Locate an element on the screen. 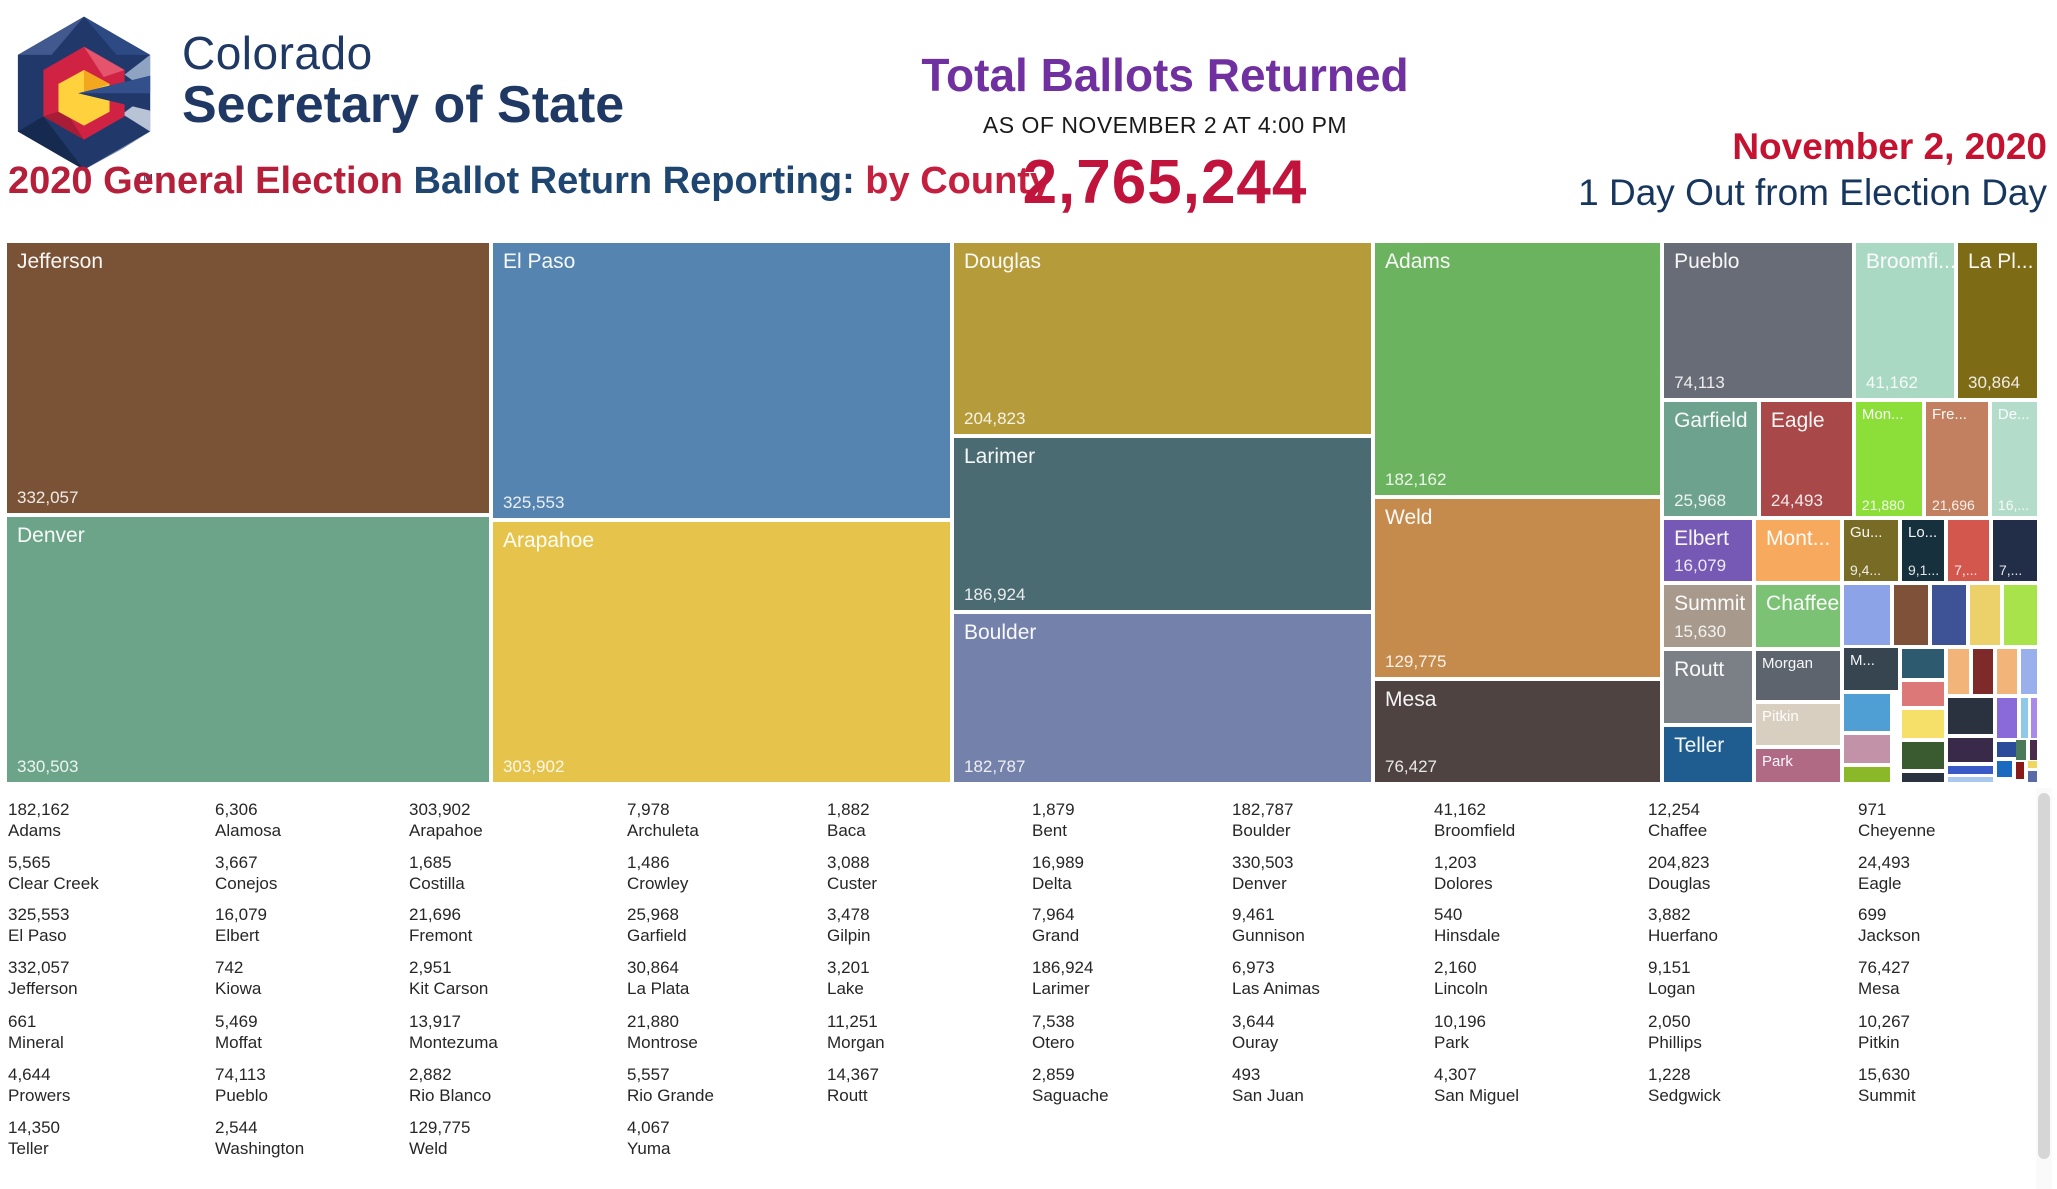 Image resolution: width=2057 pixels, height=1189 pixels. treemap-tile-weld: Weld 129,775 is located at coordinates (1518, 588).